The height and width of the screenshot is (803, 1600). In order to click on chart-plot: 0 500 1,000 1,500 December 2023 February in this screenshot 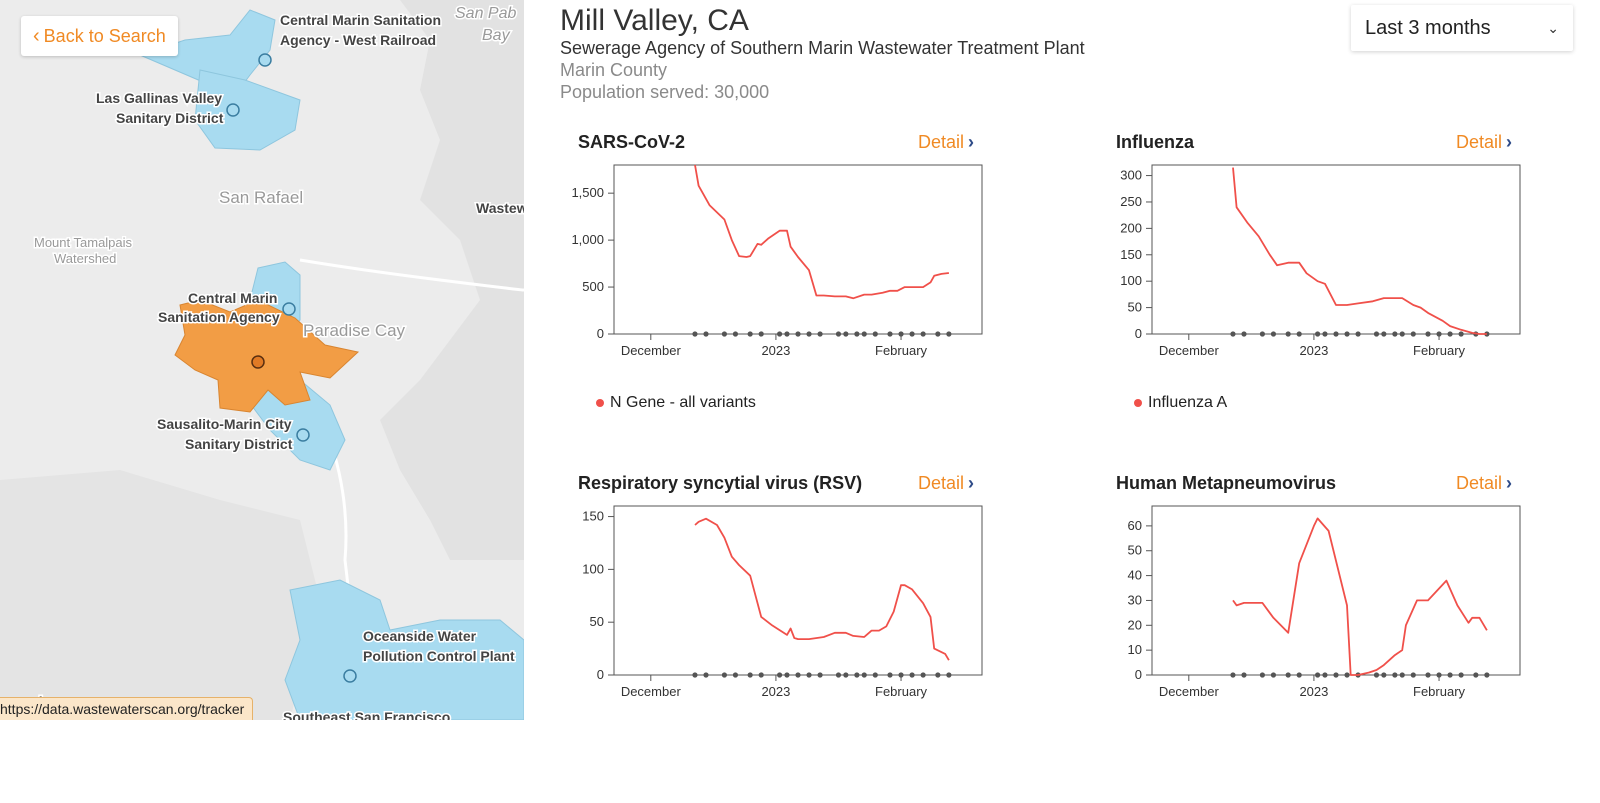, I will do `click(777, 261)`.